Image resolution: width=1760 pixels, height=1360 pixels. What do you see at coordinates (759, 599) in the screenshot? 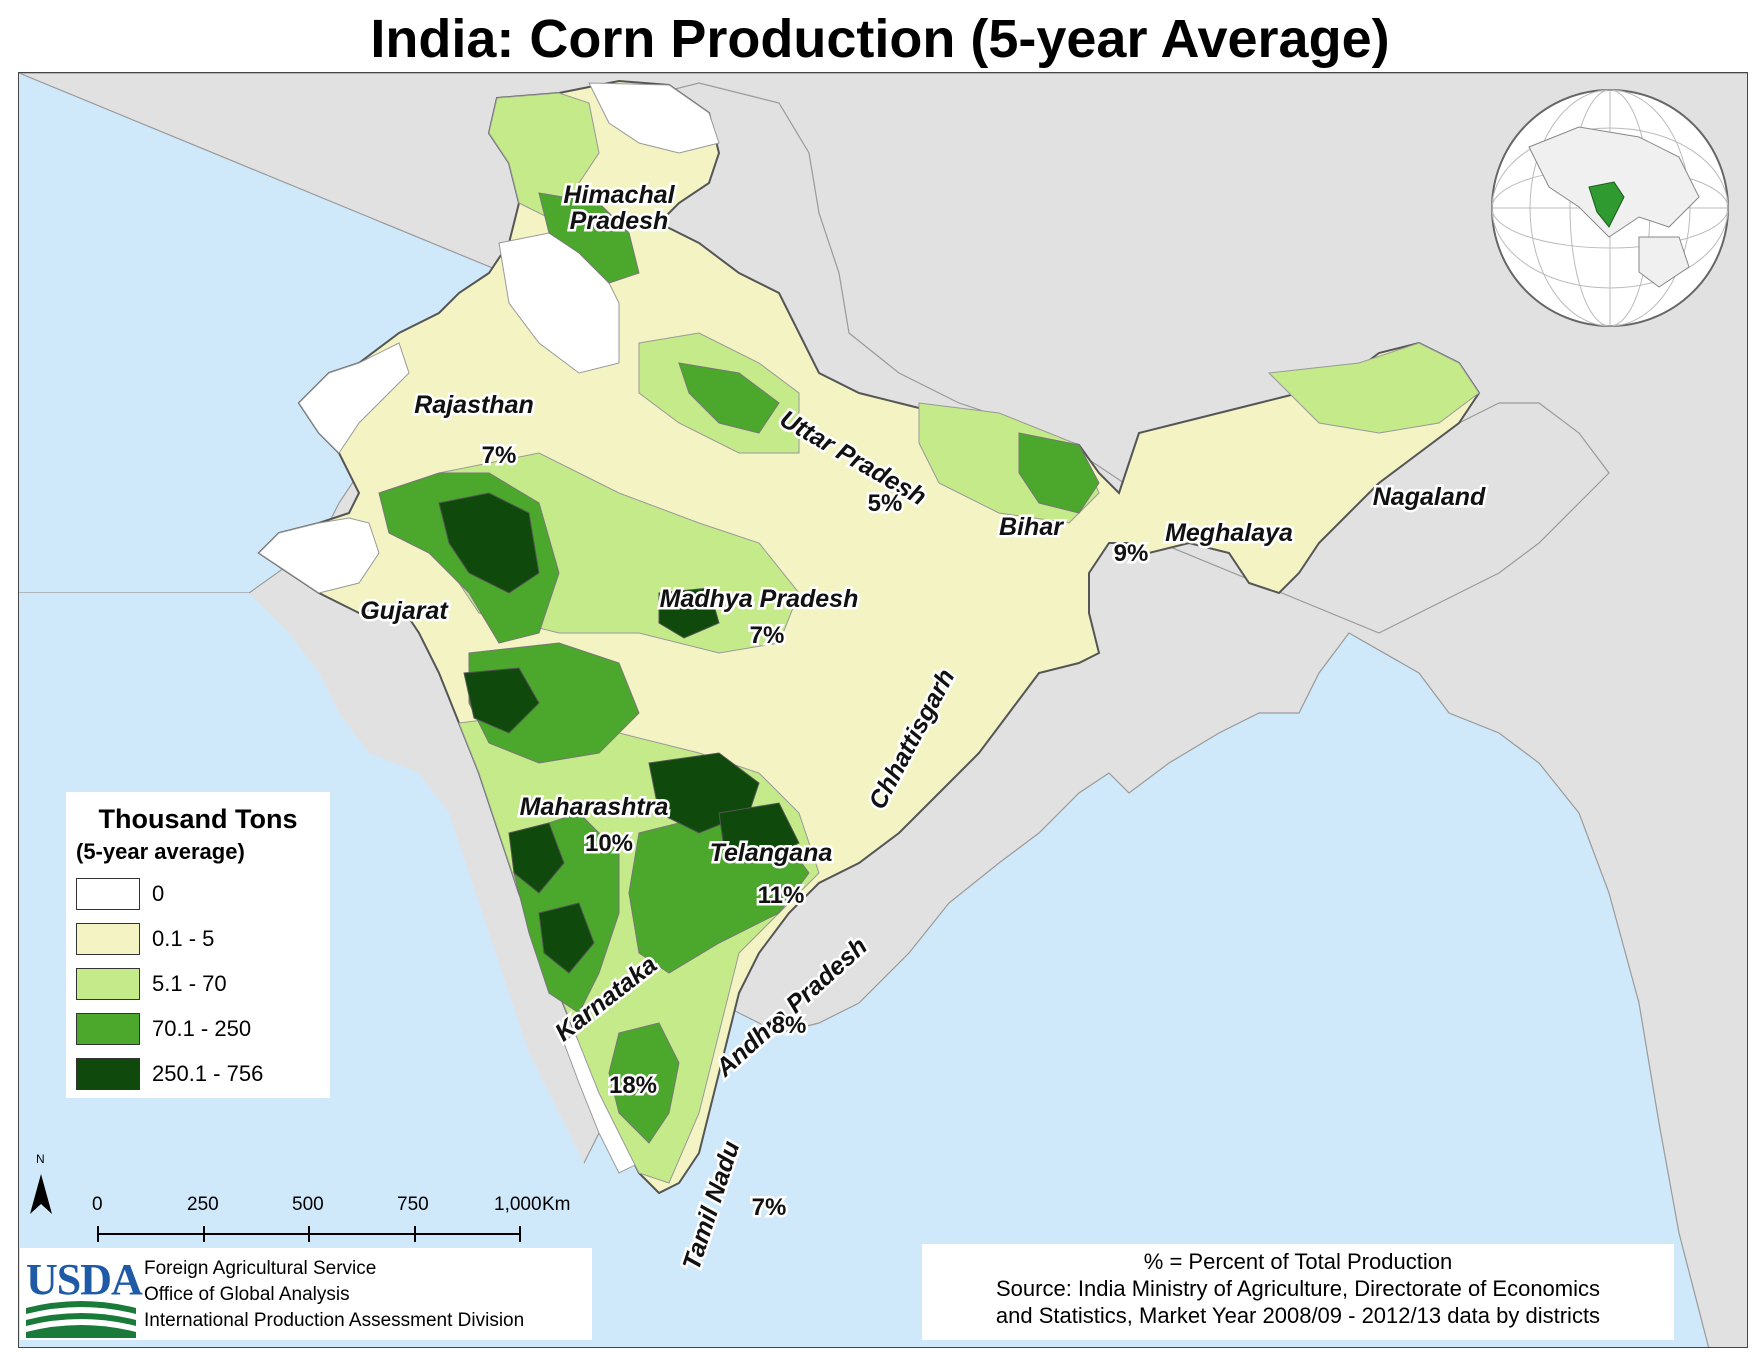
I see `region-label: Madhya Pradesh` at bounding box center [759, 599].